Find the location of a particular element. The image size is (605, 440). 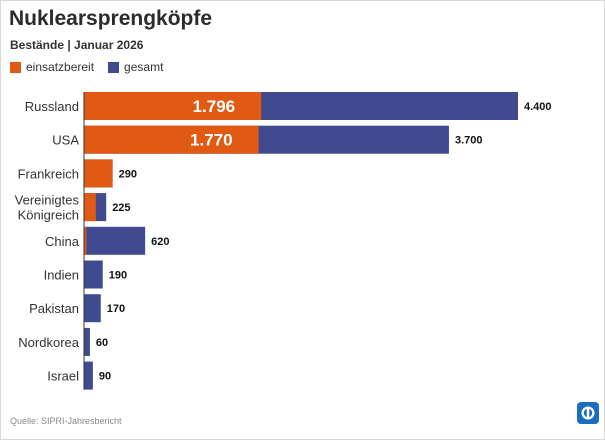

category-label-nordkorea: Nordkorea is located at coordinates (48, 342).